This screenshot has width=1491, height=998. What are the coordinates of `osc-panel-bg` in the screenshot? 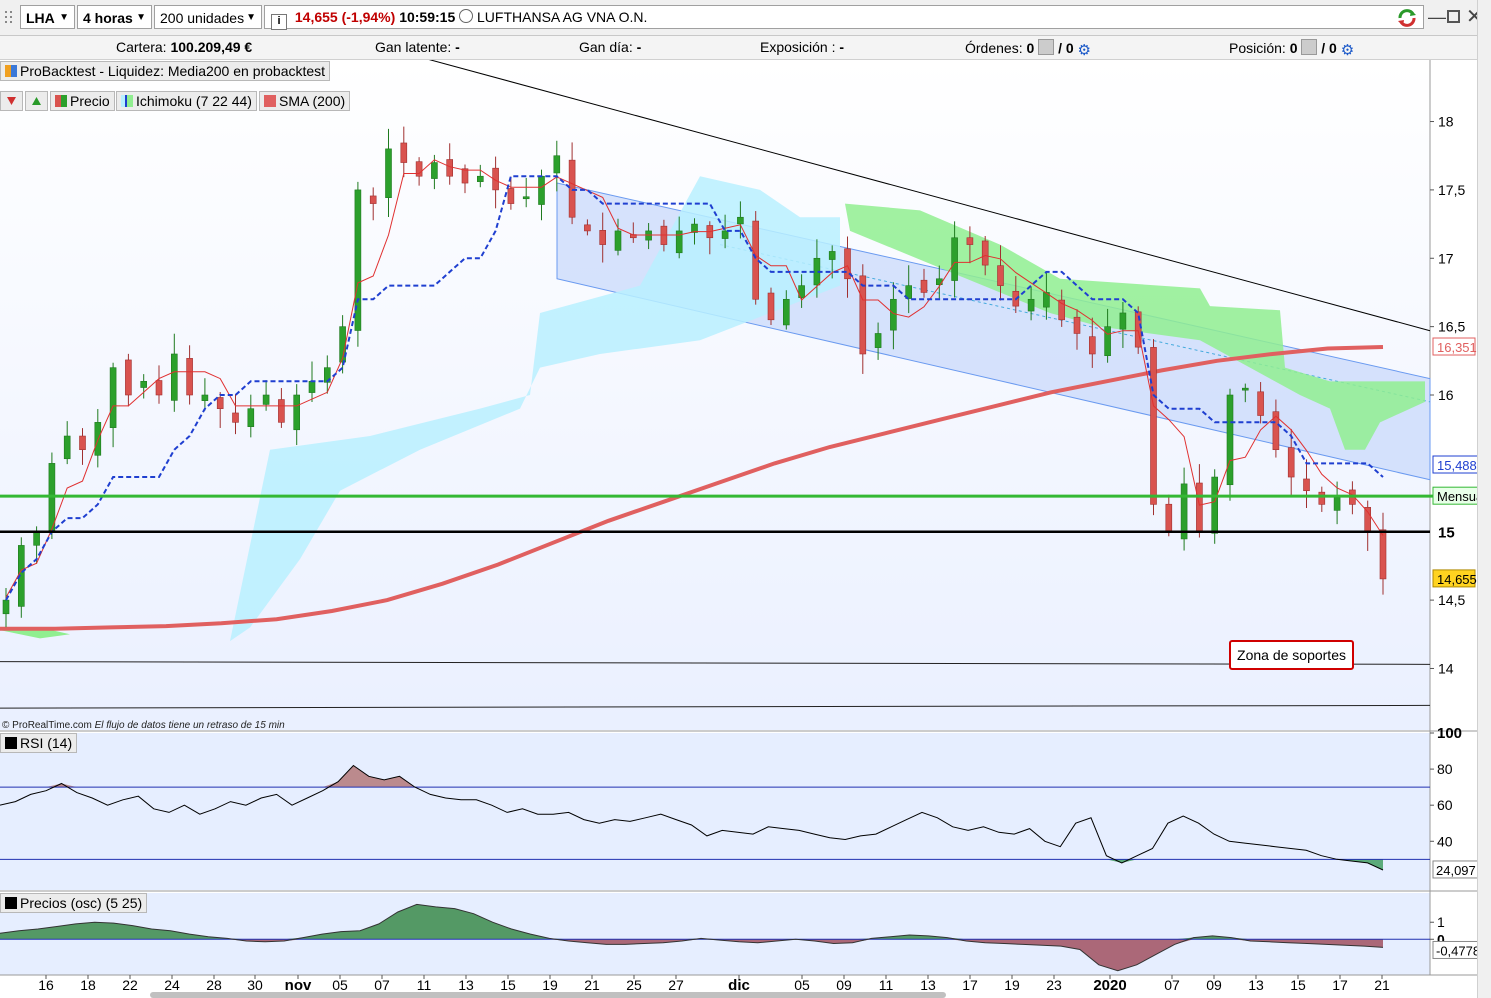 It's located at (715, 934).